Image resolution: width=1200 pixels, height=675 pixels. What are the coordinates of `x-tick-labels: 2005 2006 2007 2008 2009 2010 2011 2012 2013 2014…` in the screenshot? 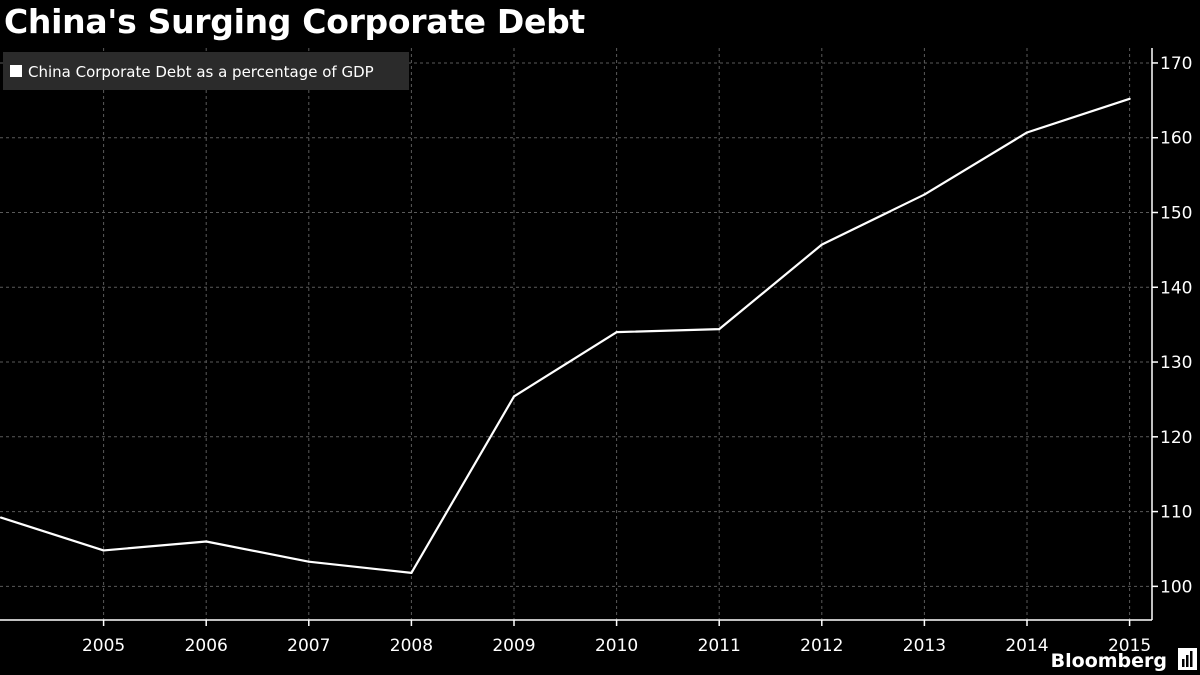 It's located at (616, 646).